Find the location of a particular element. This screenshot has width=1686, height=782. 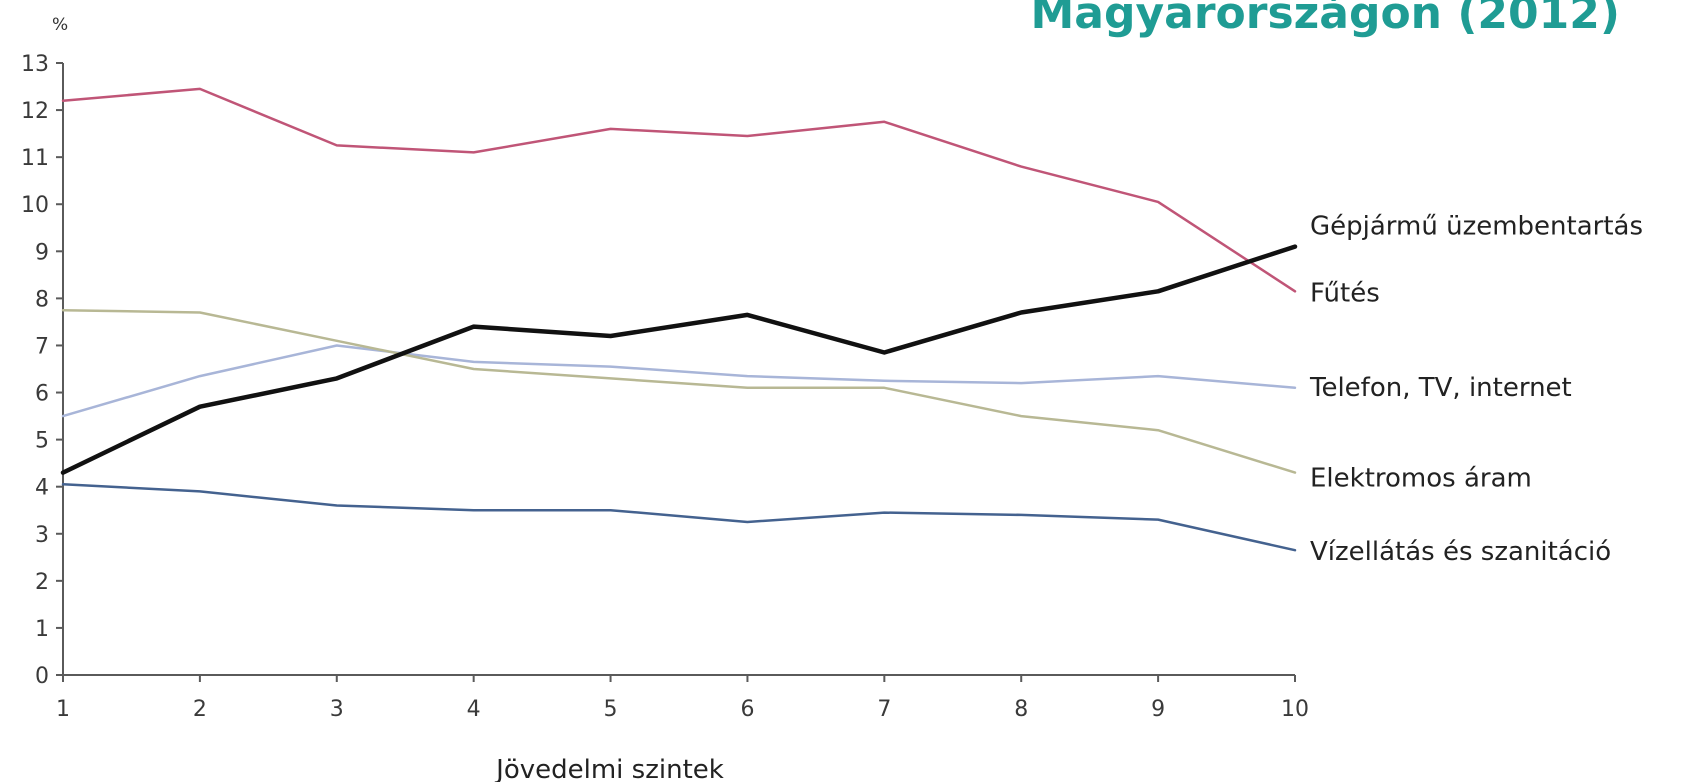

y-tick-label: 3 is located at coordinates (42, 535).